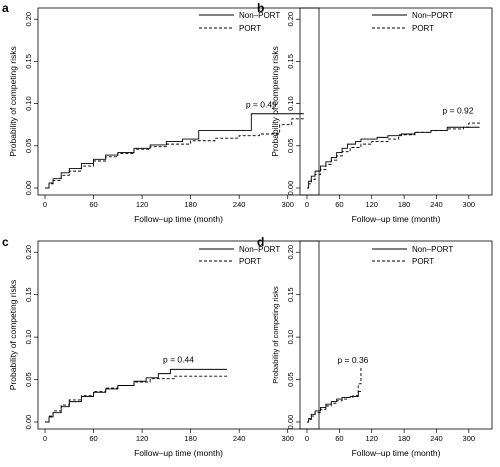 This screenshot has height=467, width=500. Describe the element at coordinates (178, 359) in the screenshot. I see `p-value-label: p = 0.44` at that location.